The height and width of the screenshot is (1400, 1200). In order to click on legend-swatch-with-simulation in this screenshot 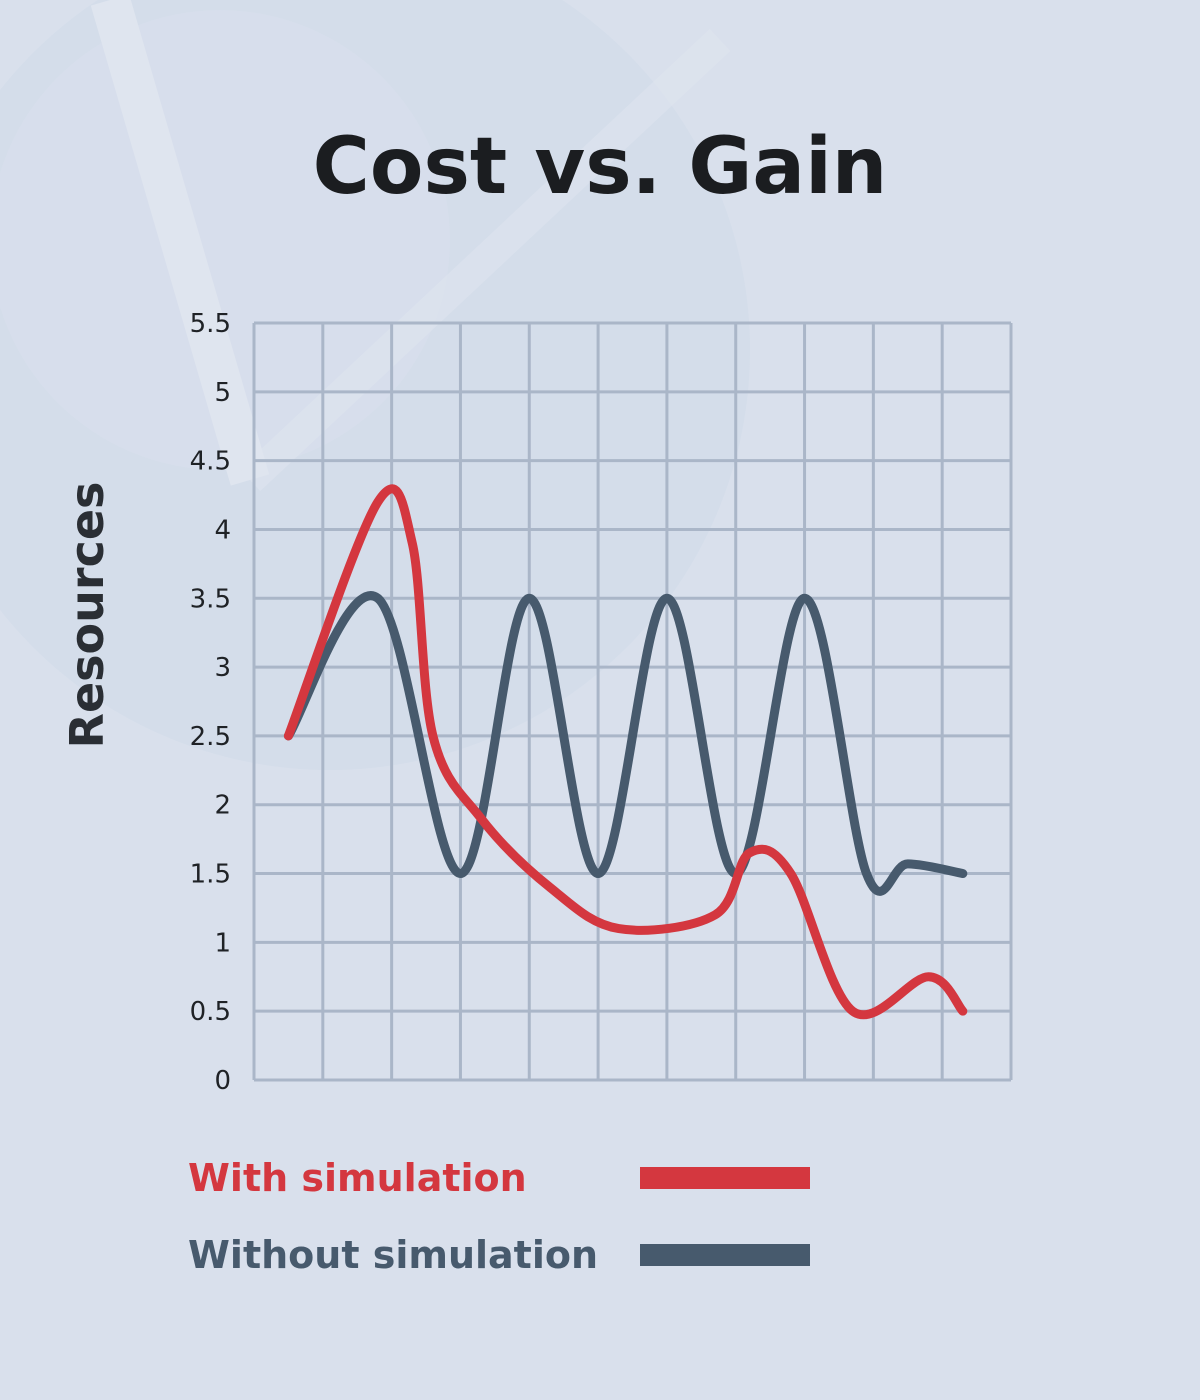, I will do `click(725, 1178)`.